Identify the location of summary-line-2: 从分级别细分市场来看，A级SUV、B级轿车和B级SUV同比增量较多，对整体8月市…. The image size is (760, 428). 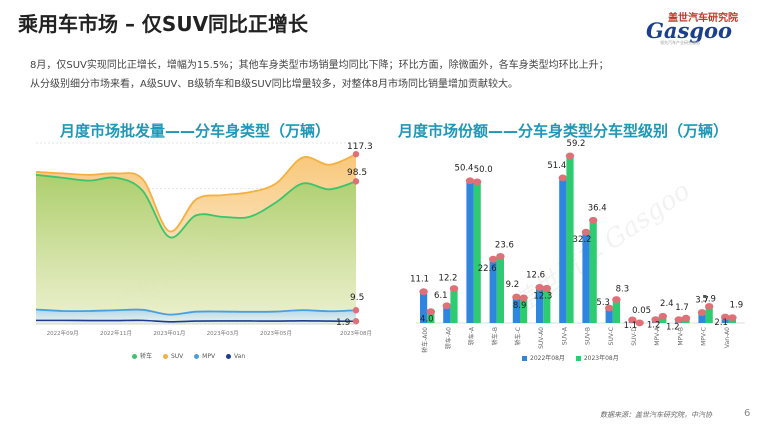
(274, 84).